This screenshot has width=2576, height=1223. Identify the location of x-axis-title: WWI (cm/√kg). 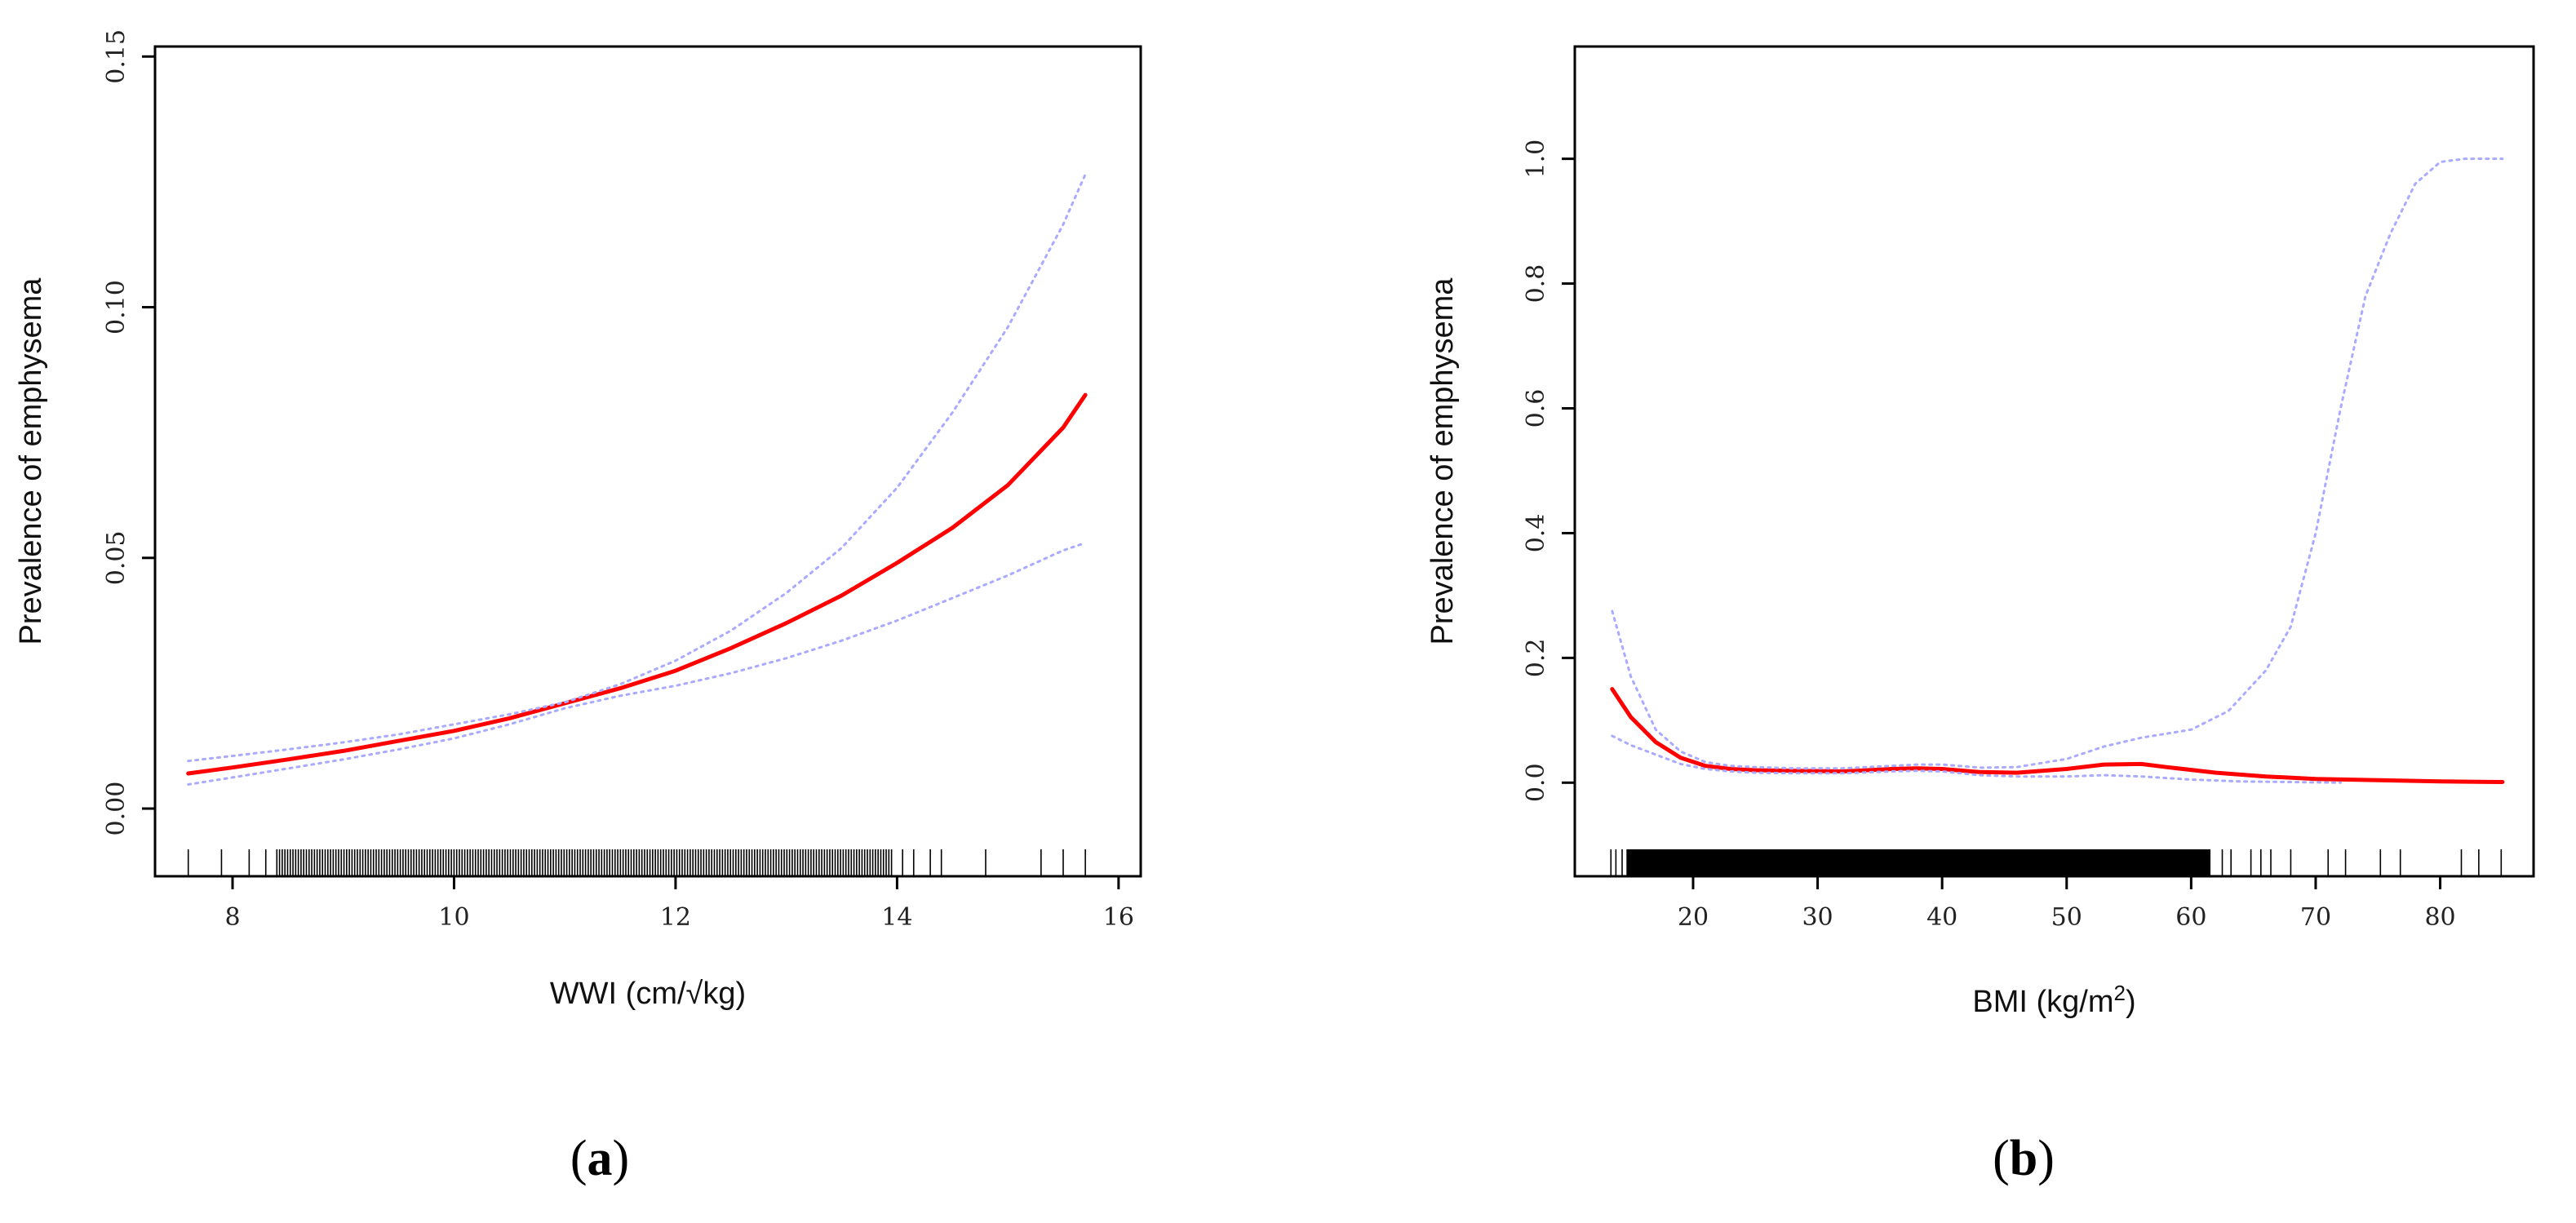
(648, 994).